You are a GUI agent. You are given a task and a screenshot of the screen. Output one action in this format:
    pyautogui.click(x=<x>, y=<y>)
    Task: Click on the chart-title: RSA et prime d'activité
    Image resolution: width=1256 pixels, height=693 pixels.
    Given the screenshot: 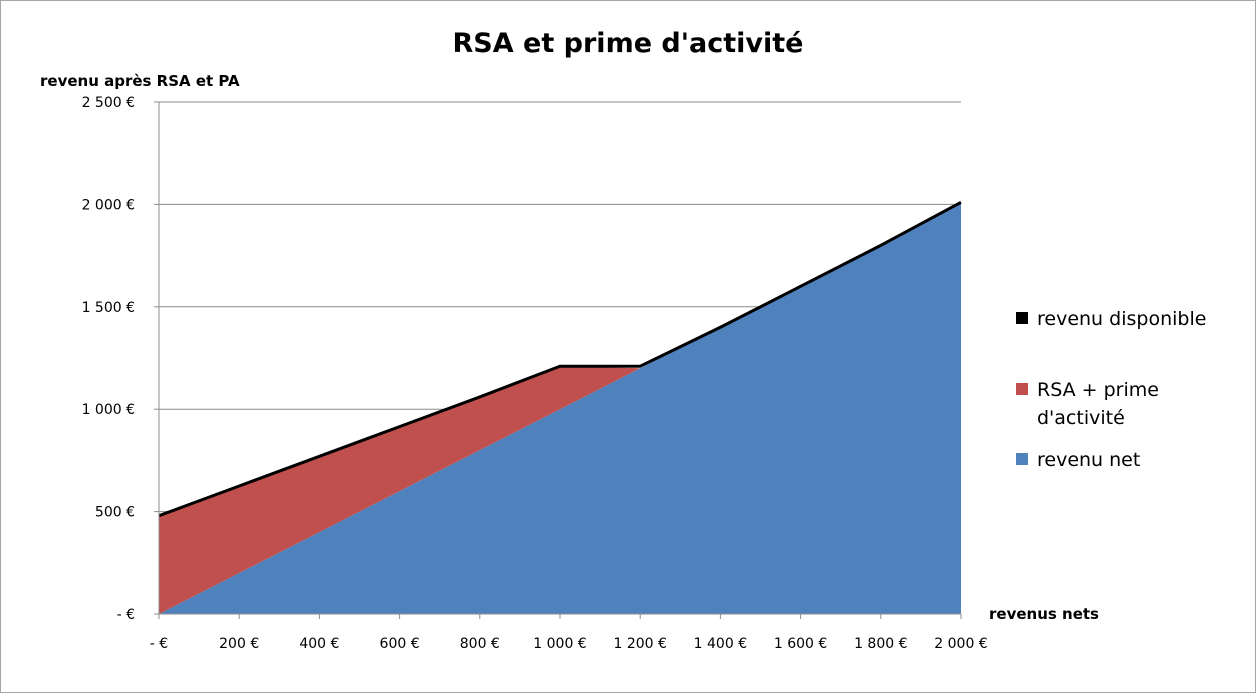 What is the action you would take?
    pyautogui.click(x=628, y=43)
    